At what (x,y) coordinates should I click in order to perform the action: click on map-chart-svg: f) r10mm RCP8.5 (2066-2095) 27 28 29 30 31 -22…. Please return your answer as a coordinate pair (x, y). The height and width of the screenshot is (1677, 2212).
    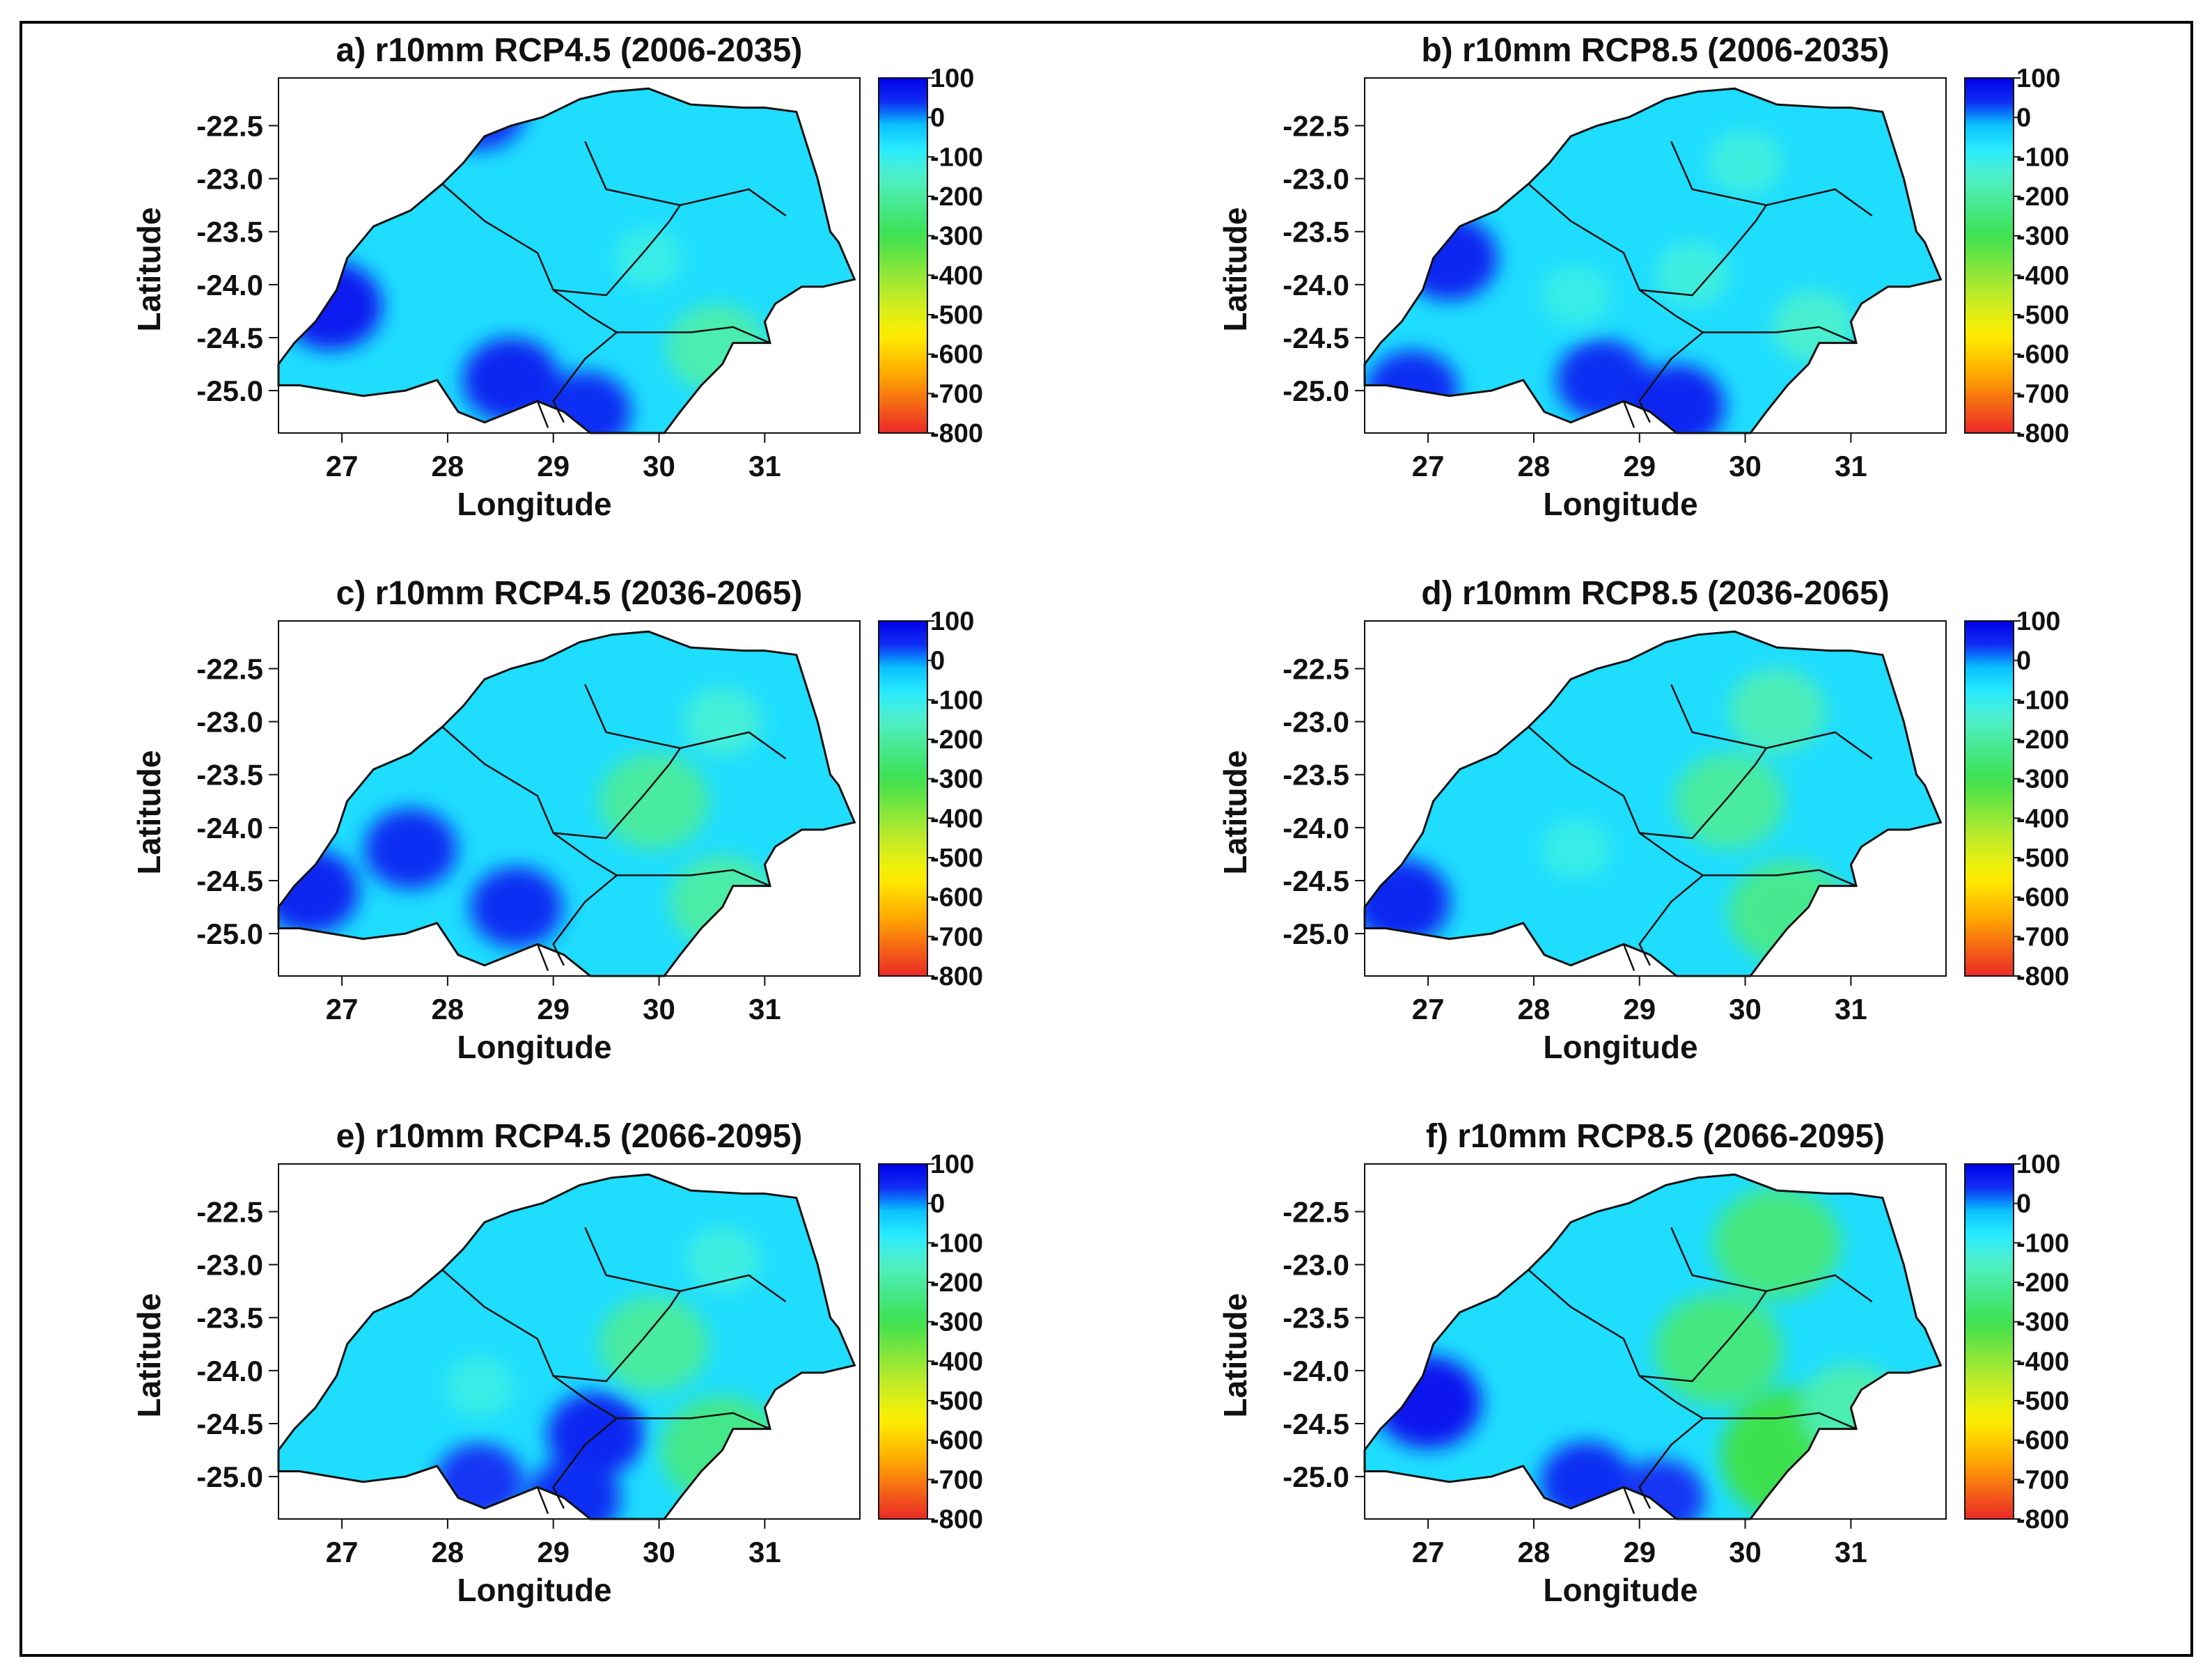
    Looking at the image, I should click on (1643, 1363).